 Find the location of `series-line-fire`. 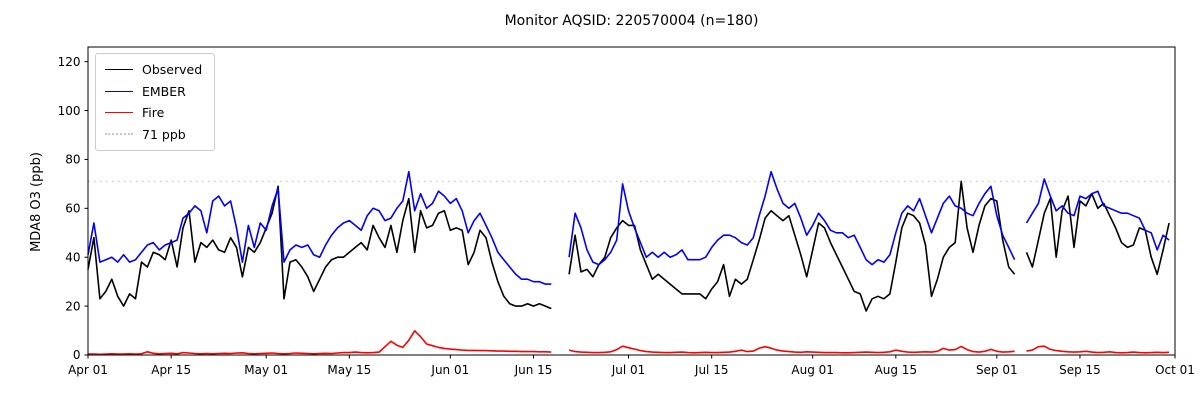

series-line-fire is located at coordinates (629, 343).